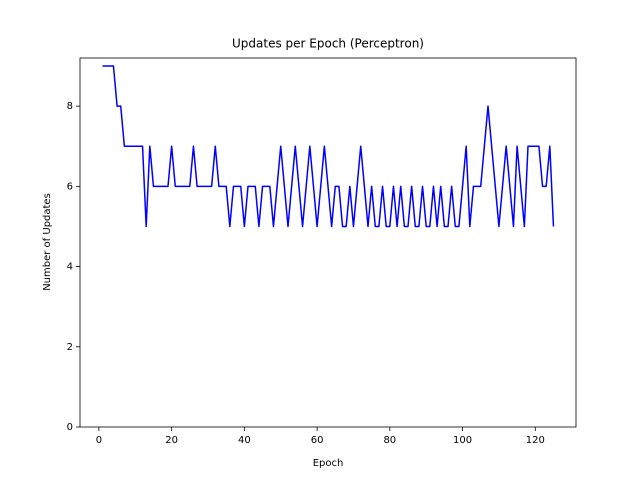 The height and width of the screenshot is (480, 640). Describe the element at coordinates (99, 440) in the screenshot. I see `x-tick-label: 0` at that location.